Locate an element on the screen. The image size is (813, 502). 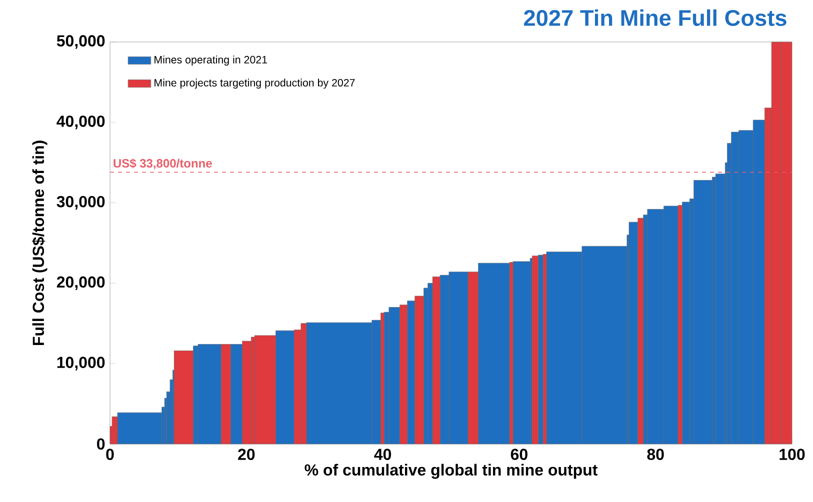
y-tick-label: 30,000 is located at coordinates (80, 203).